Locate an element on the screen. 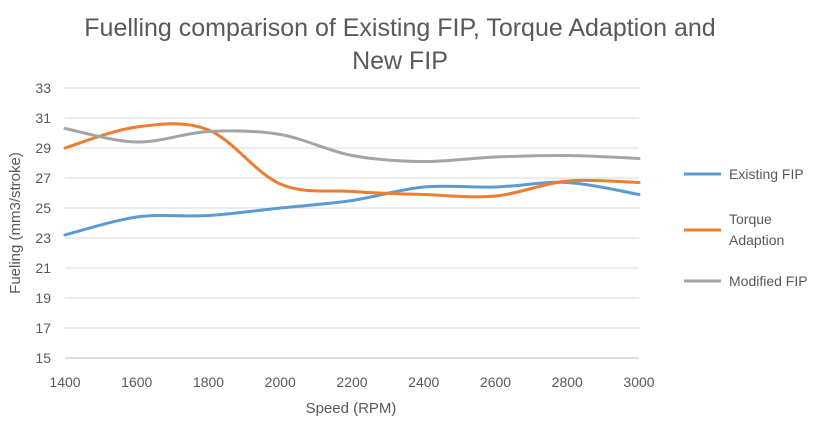  series-line-torque-adaption is located at coordinates (352, 160).